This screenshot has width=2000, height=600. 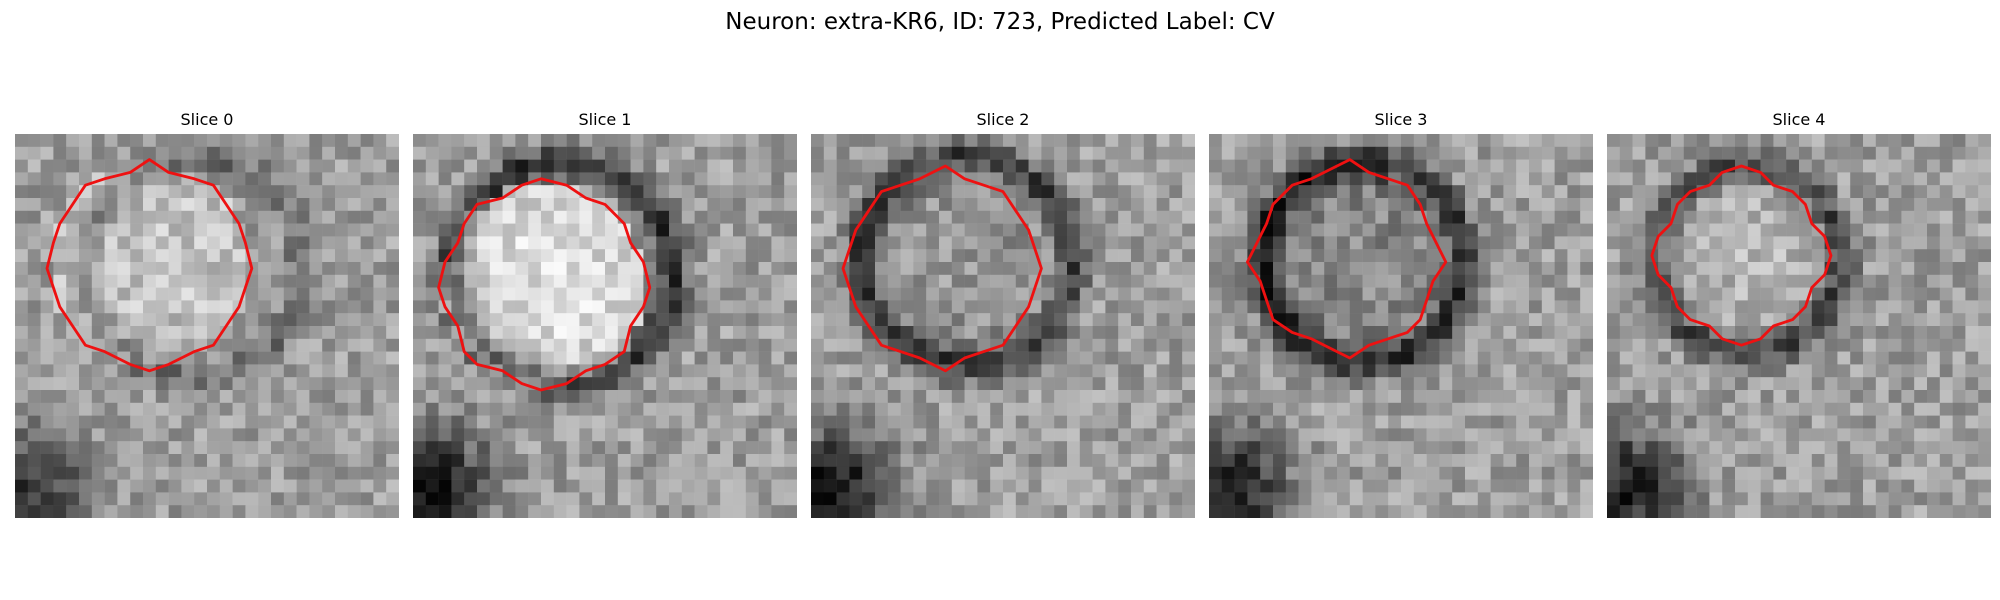 I want to click on slice-image, so click(x=1003, y=326).